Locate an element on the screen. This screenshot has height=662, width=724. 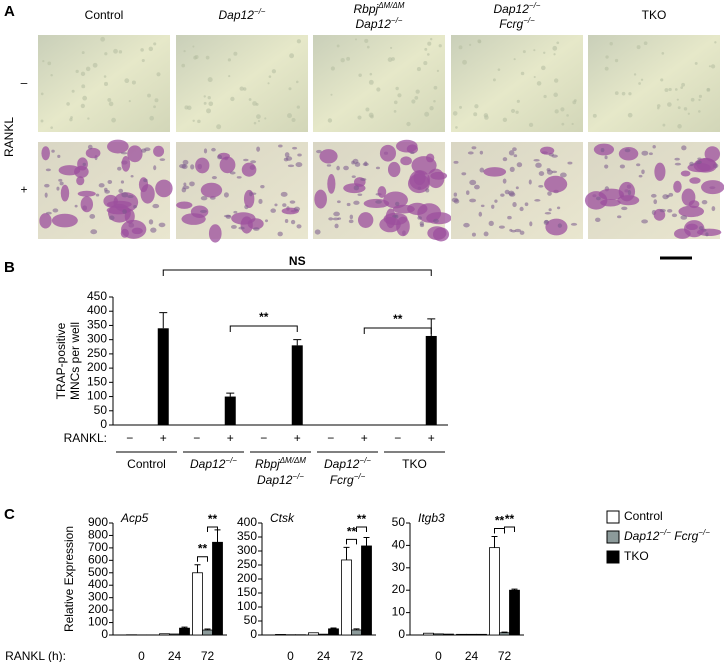
legend-label: Control is located at coordinates (643, 516).